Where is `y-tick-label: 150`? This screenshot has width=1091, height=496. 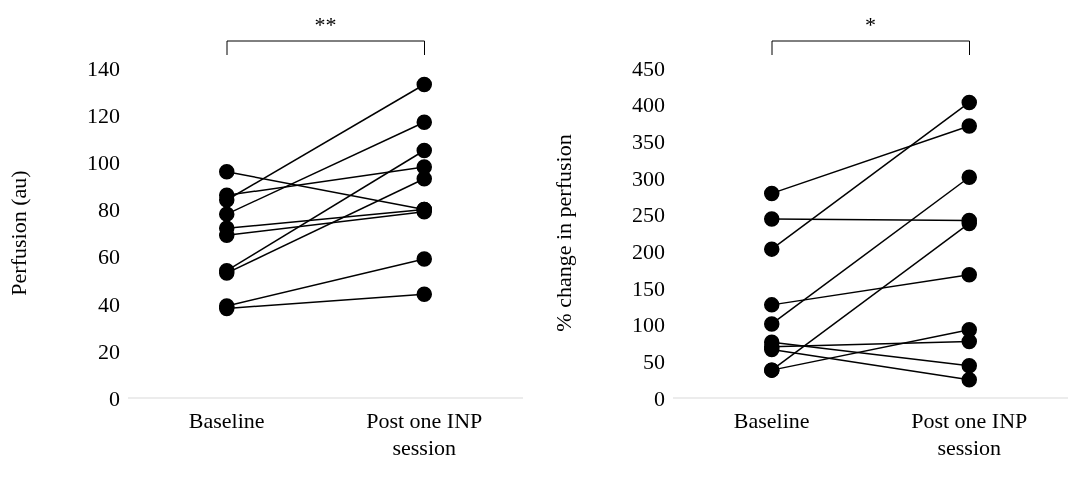 y-tick-label: 150 is located at coordinates (648, 288).